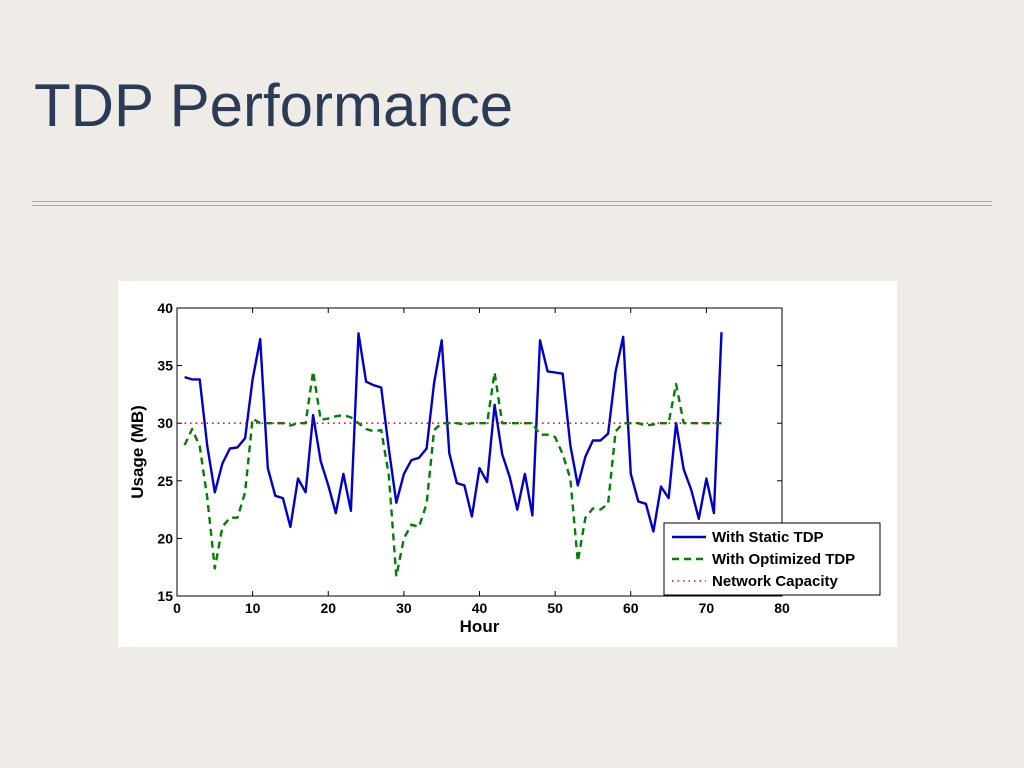  Describe the element at coordinates (631, 608) in the screenshot. I see `x-tick-label: 60` at that location.